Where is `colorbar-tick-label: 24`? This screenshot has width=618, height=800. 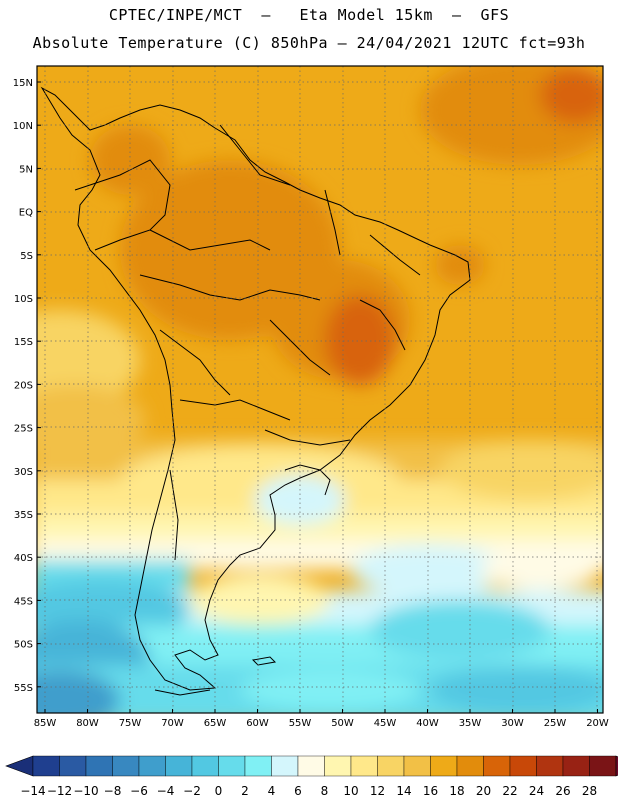
colorbar-tick-label: 24 is located at coordinates (536, 791).